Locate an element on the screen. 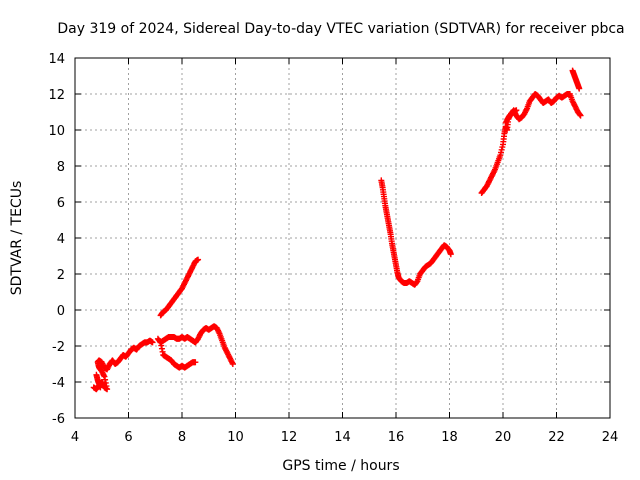 This screenshot has height=480, width=640. y-tick-label: 14 is located at coordinates (56, 59).